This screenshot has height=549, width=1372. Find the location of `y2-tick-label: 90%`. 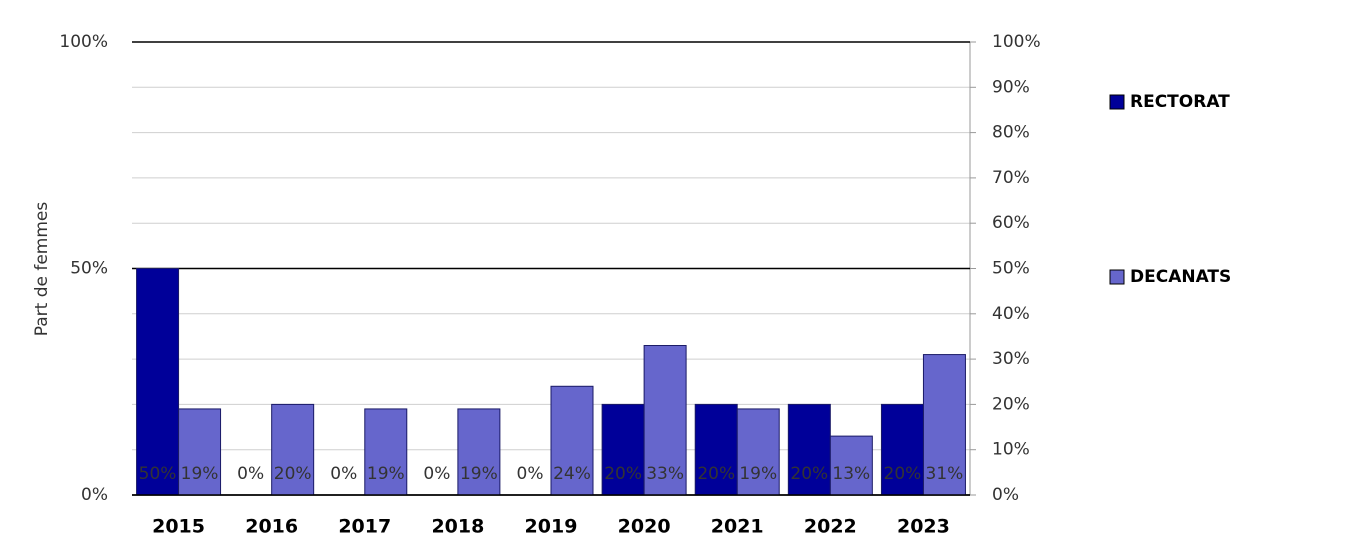

y2-tick-label: 90% is located at coordinates (1011, 87).